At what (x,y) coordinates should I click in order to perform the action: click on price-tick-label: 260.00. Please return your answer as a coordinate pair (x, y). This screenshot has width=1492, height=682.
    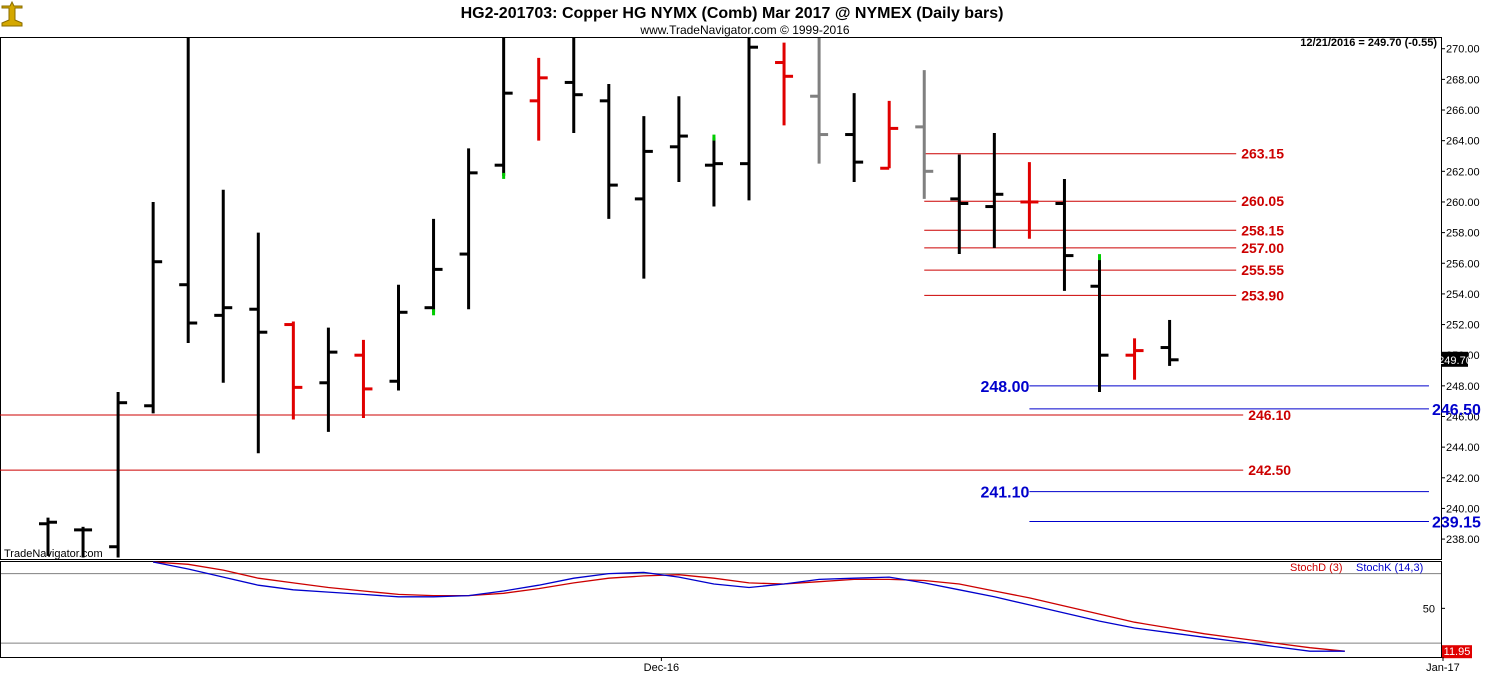
    Looking at the image, I should click on (1463, 203).